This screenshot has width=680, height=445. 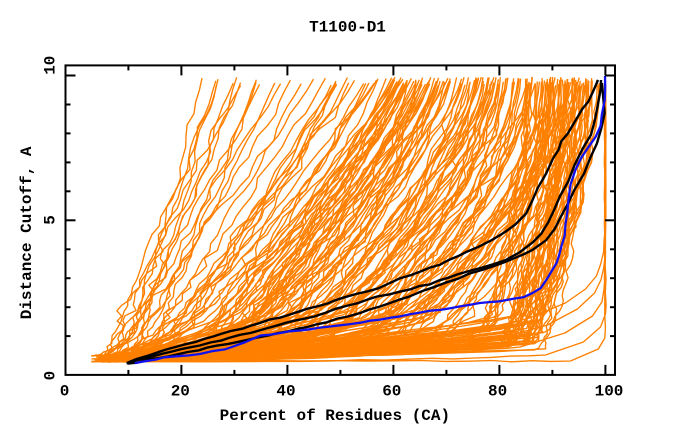 I want to click on svg-text: 10, so click(x=51, y=65).